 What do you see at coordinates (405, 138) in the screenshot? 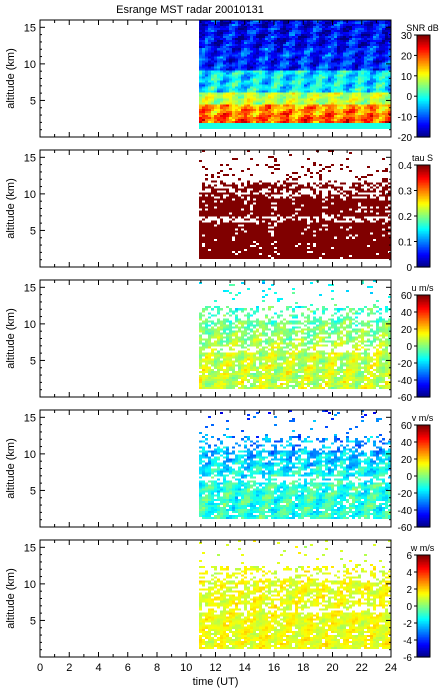
I see `colorbar-tick-label: -20` at bounding box center [405, 138].